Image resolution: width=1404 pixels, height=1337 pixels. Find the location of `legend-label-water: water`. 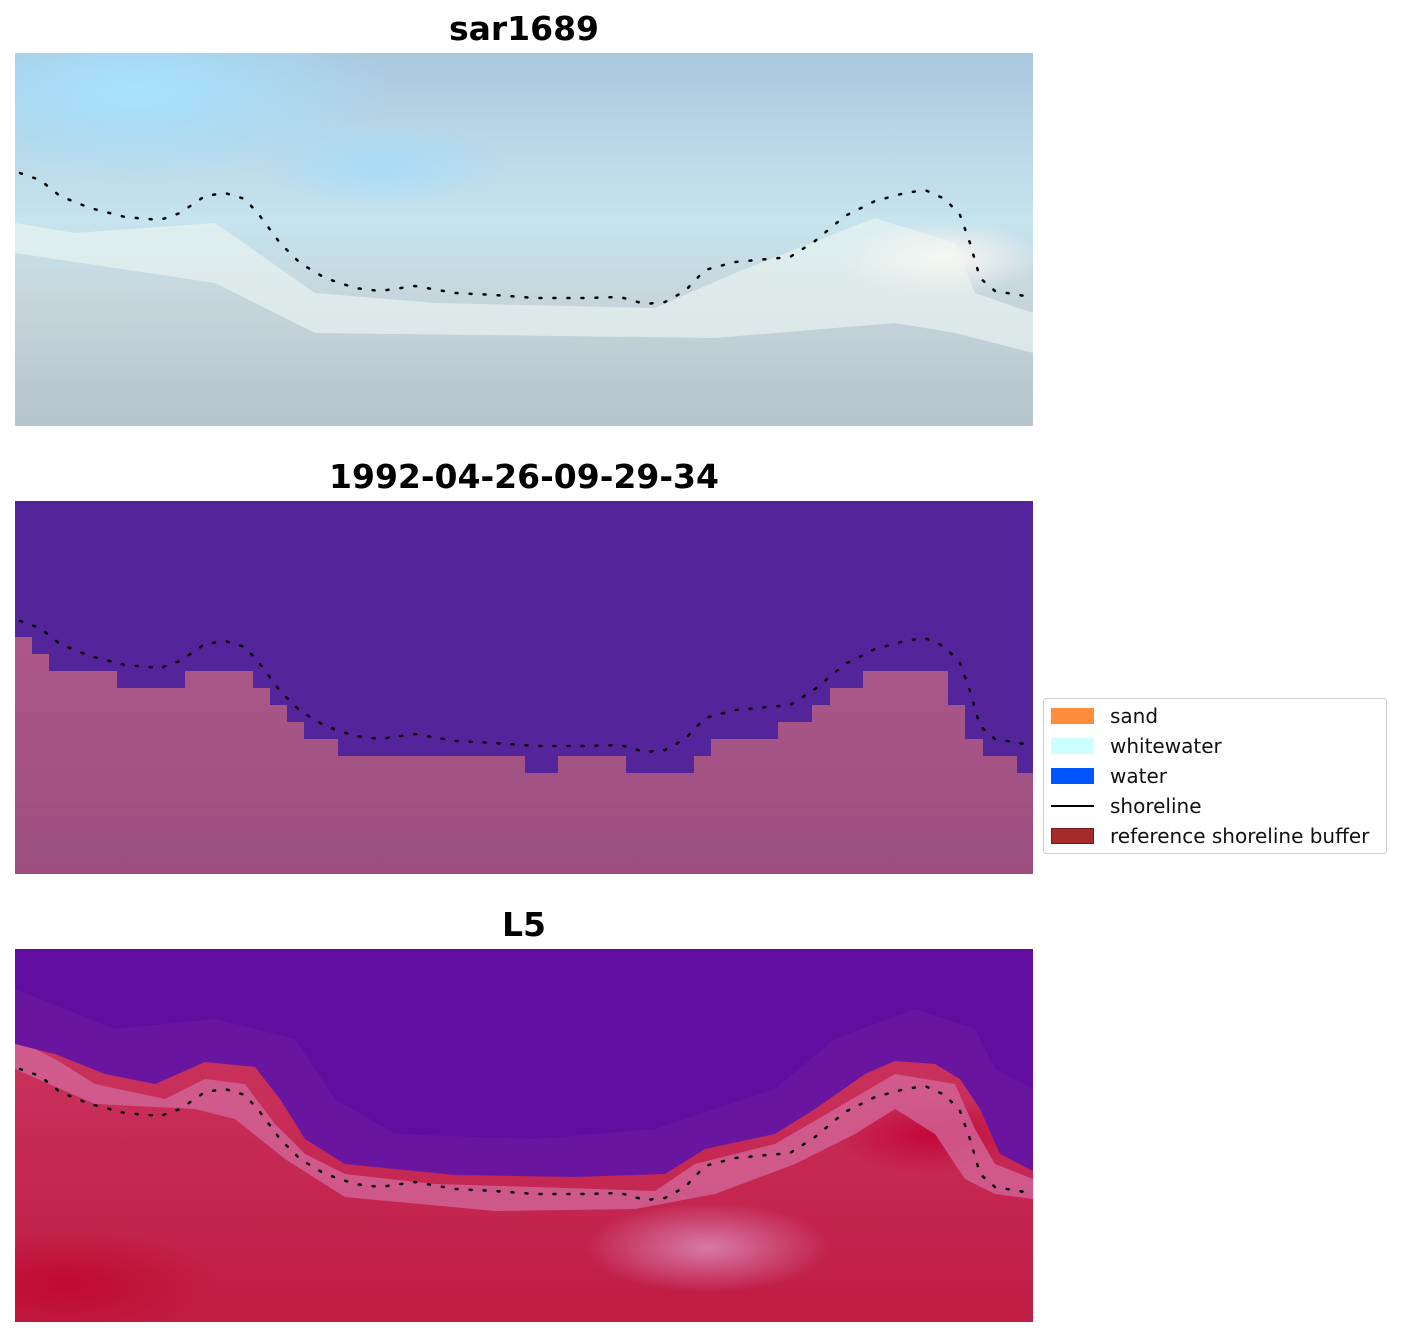

legend-label-water: water is located at coordinates (1138, 776).